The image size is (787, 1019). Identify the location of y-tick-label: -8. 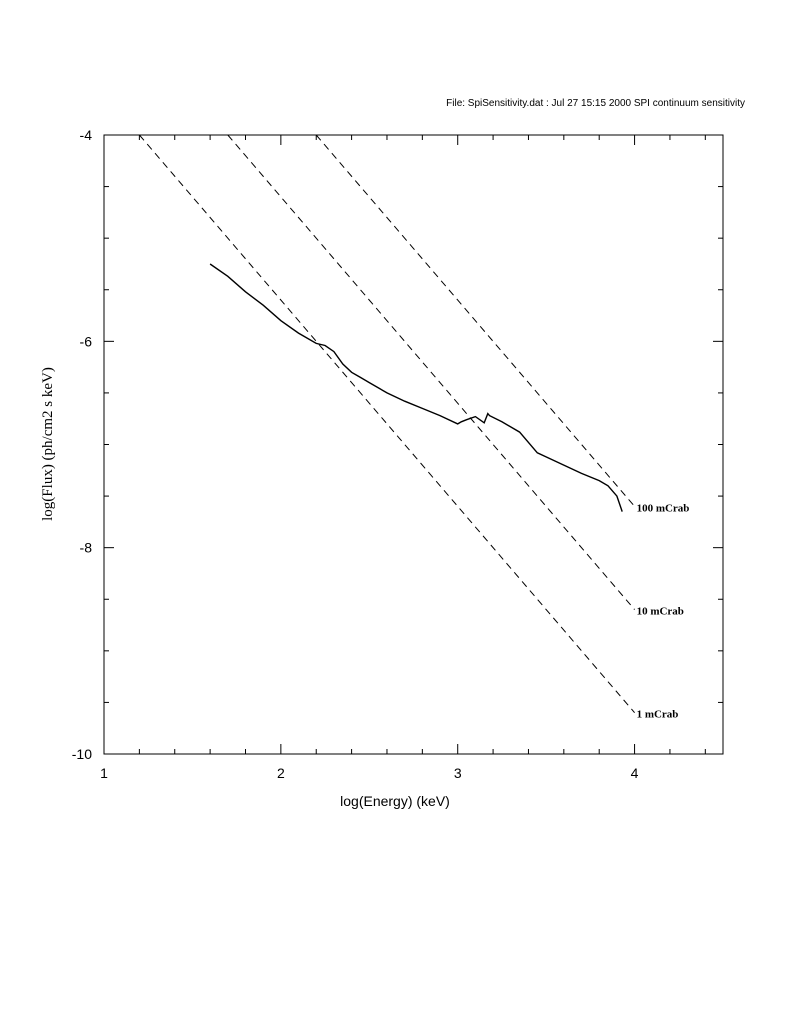
(86, 548).